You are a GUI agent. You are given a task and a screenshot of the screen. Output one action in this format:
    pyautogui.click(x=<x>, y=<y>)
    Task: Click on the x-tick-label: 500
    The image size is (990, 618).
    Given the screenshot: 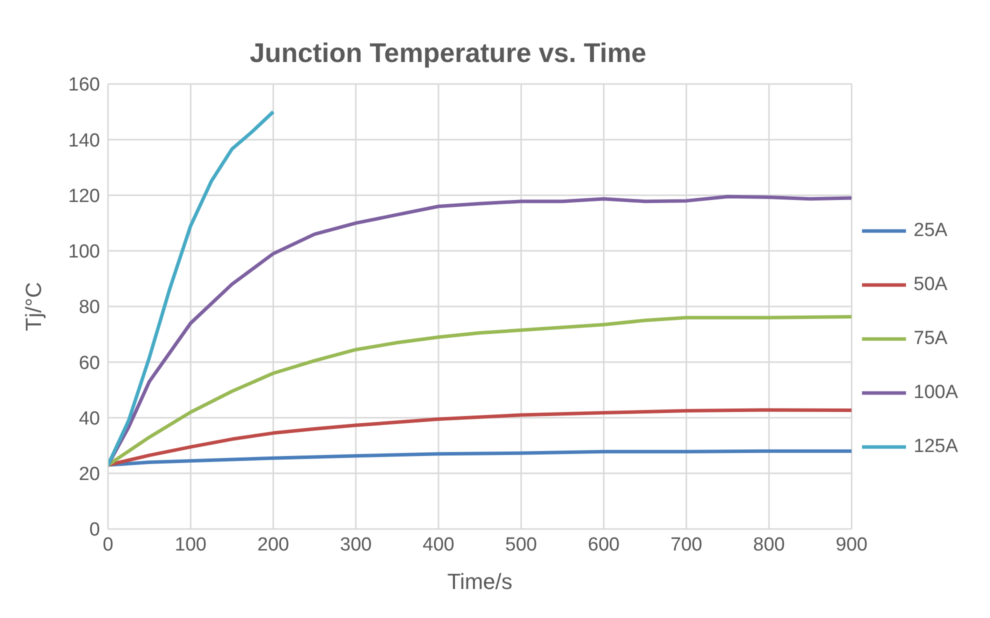 What is the action you would take?
    pyautogui.click(x=521, y=545)
    